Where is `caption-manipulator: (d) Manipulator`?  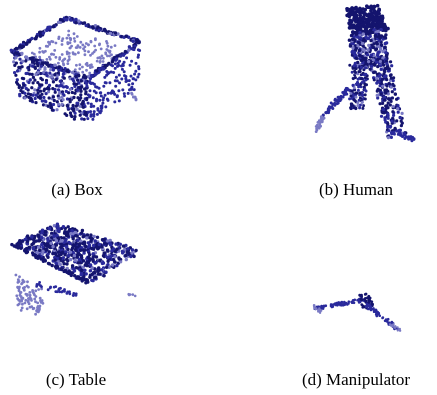 caption-manipulator: (d) Manipulator is located at coordinates (356, 379).